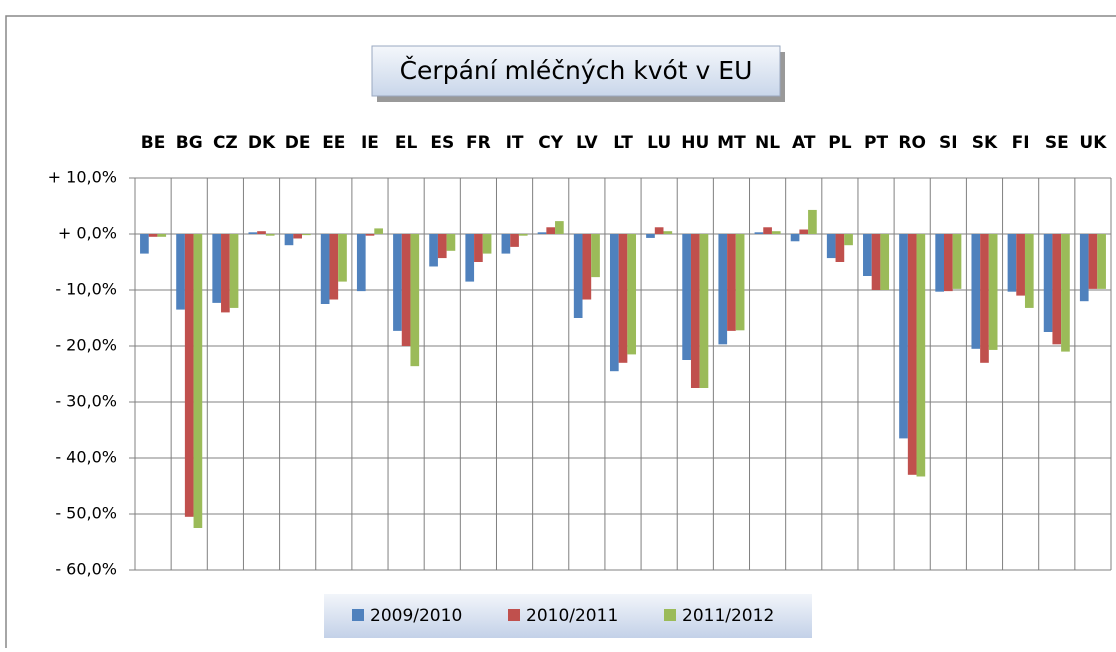 The image size is (1116, 652). I want to click on x-tick-label: UK, so click(1093, 143).